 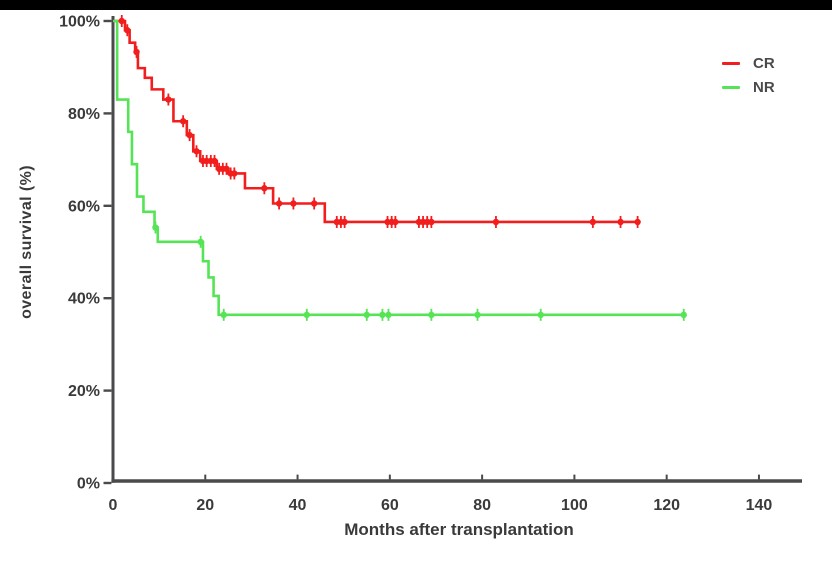 I want to click on x-tick-label: 60, so click(x=390, y=505).